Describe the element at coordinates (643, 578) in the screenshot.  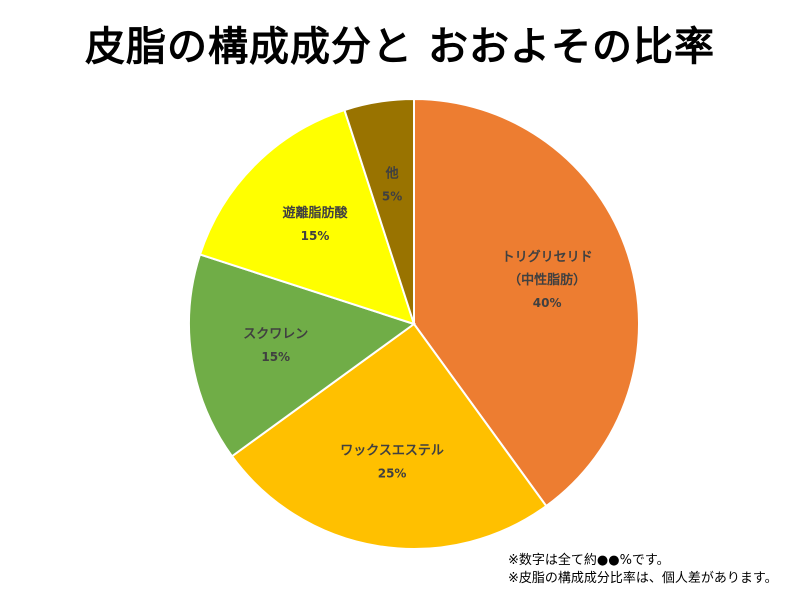
I see `footnote-individual: ※皮脂の構成成分比率は、個人差があります。` at that location.